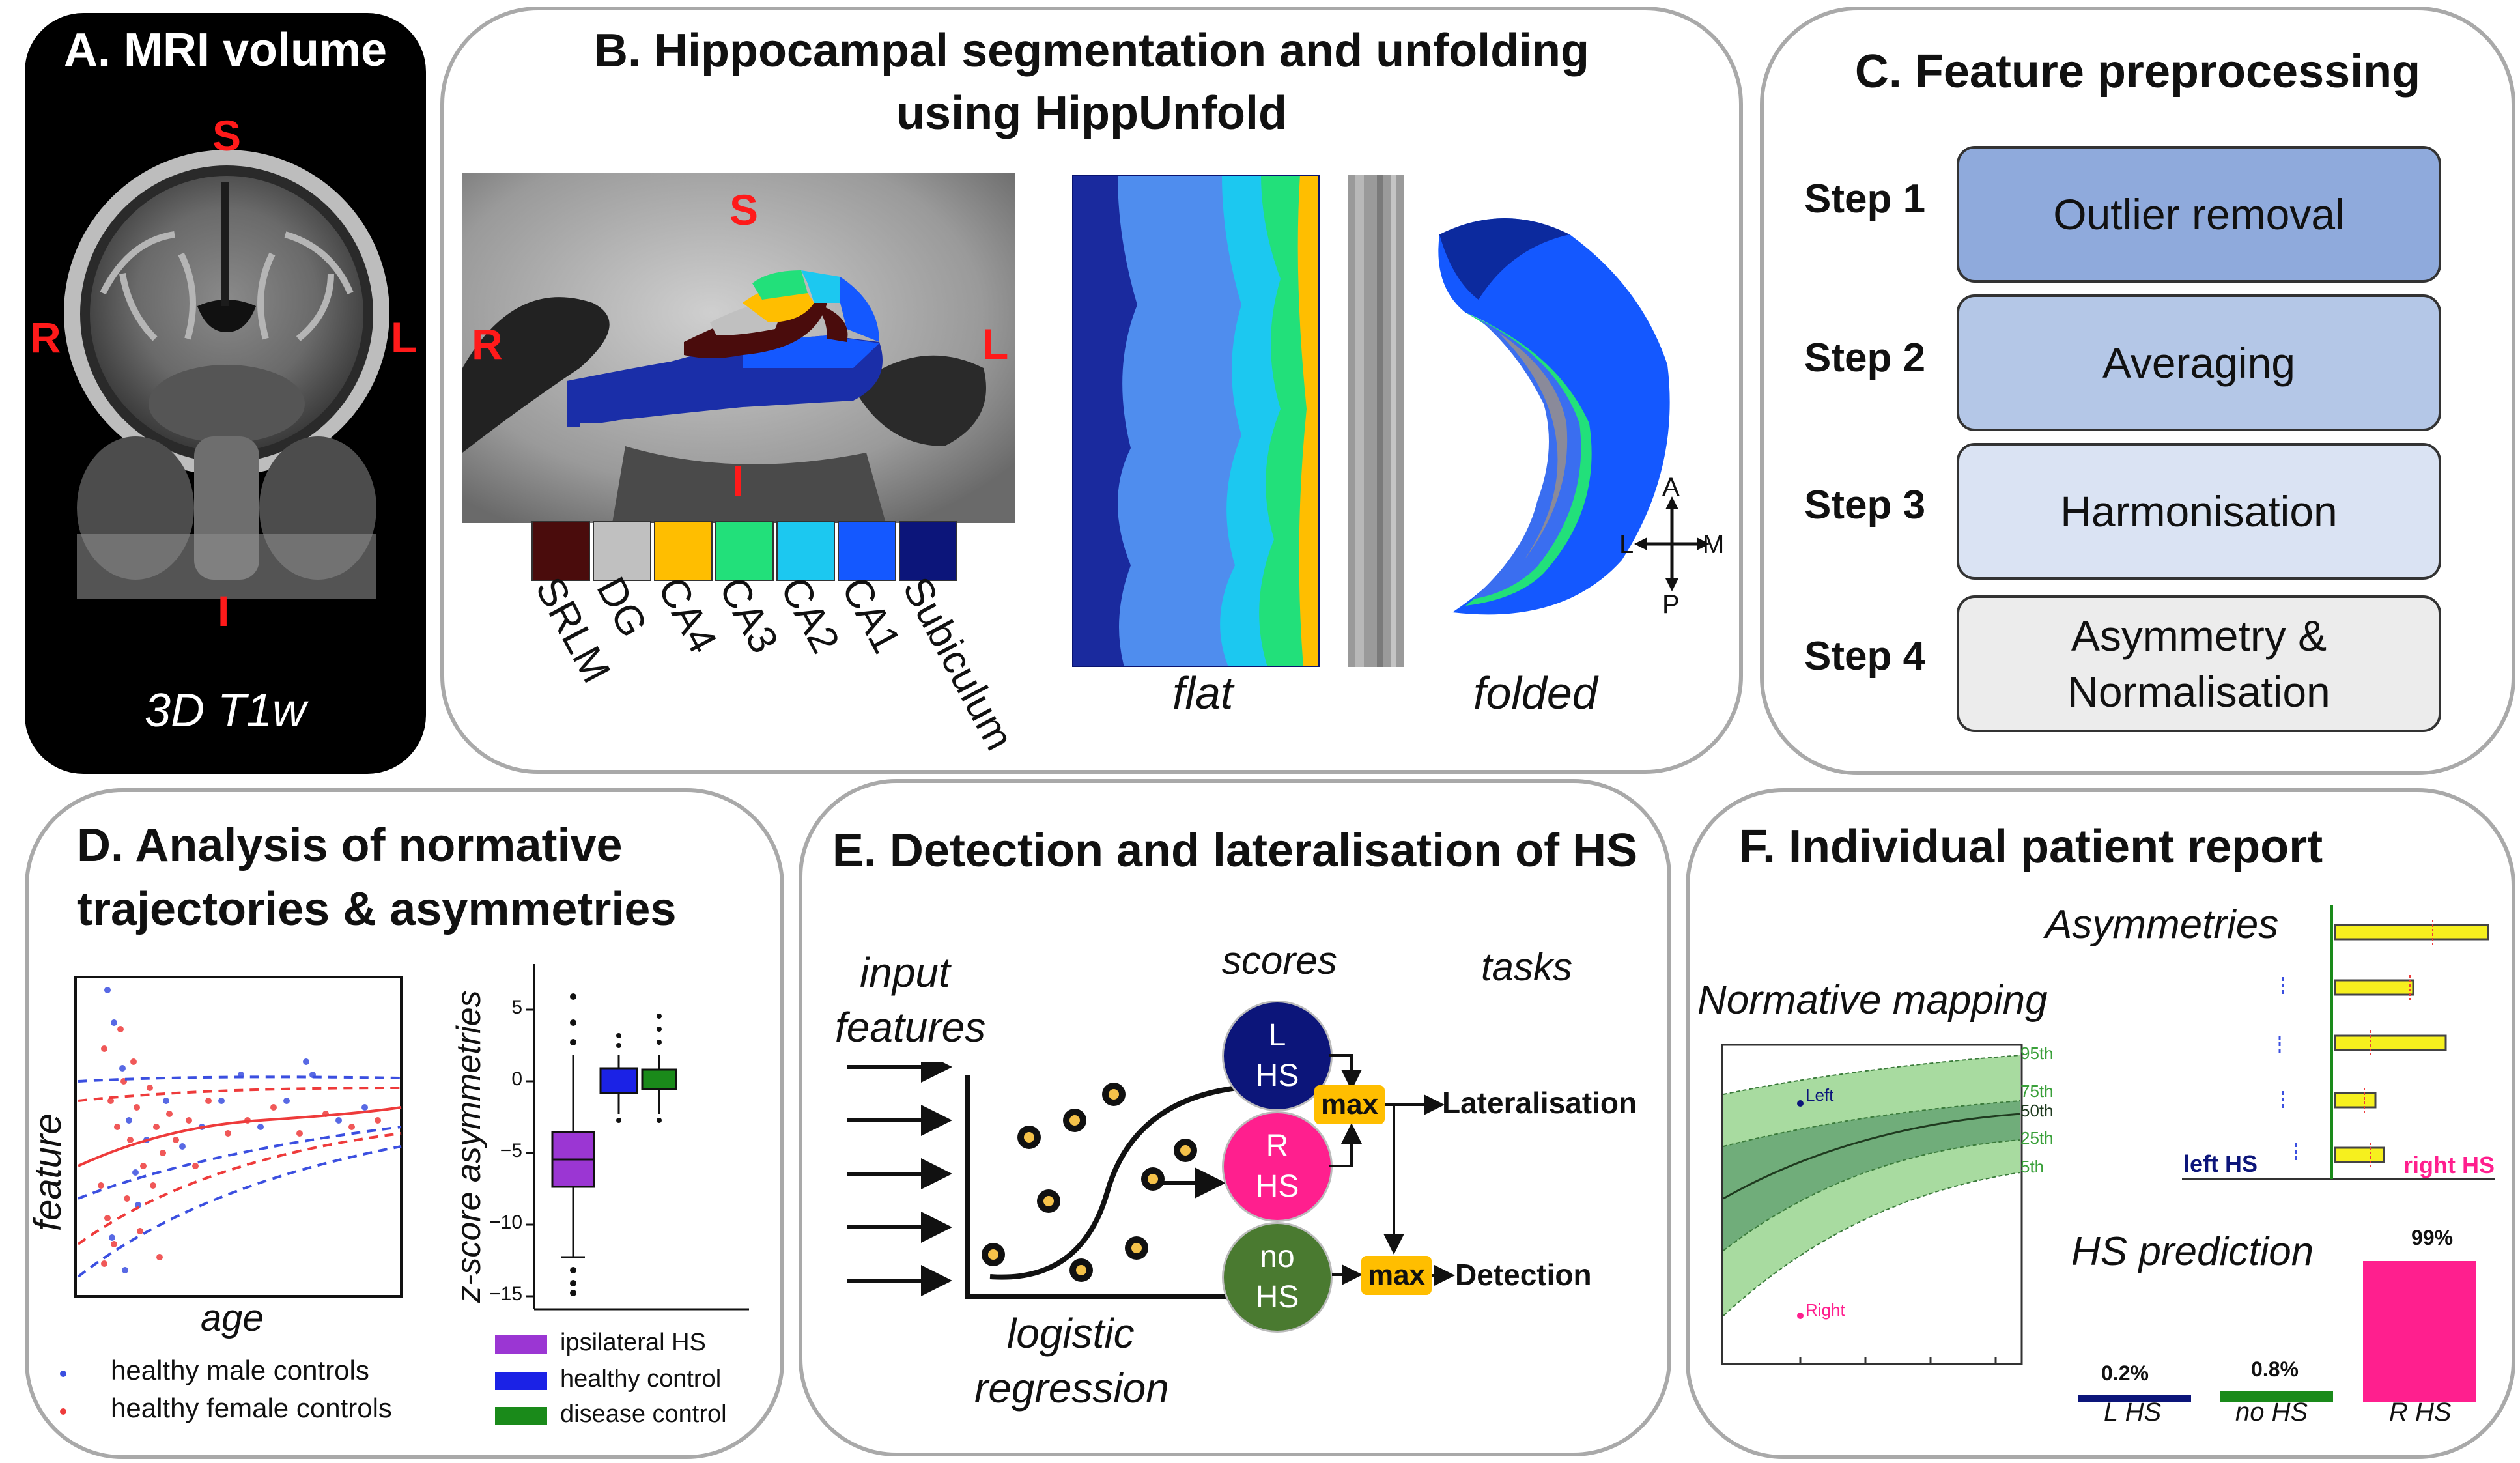  I want to click on step3-label: Step 3, so click(1865, 506).